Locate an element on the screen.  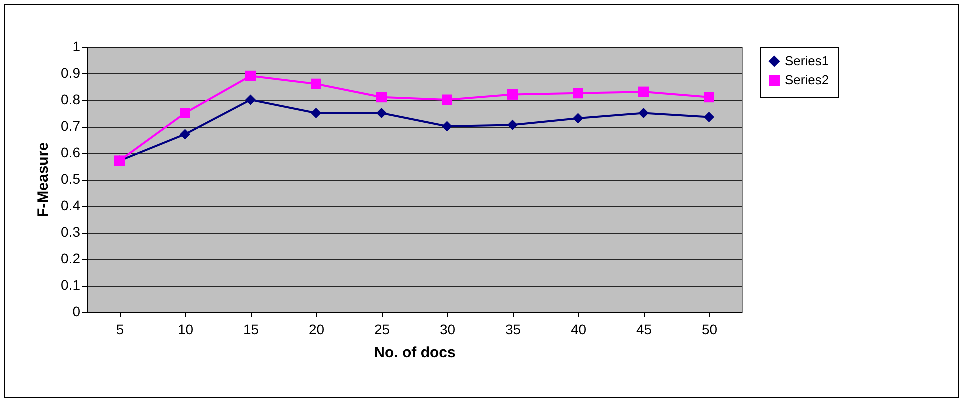
x-tick-label: 25 is located at coordinates (382, 330).